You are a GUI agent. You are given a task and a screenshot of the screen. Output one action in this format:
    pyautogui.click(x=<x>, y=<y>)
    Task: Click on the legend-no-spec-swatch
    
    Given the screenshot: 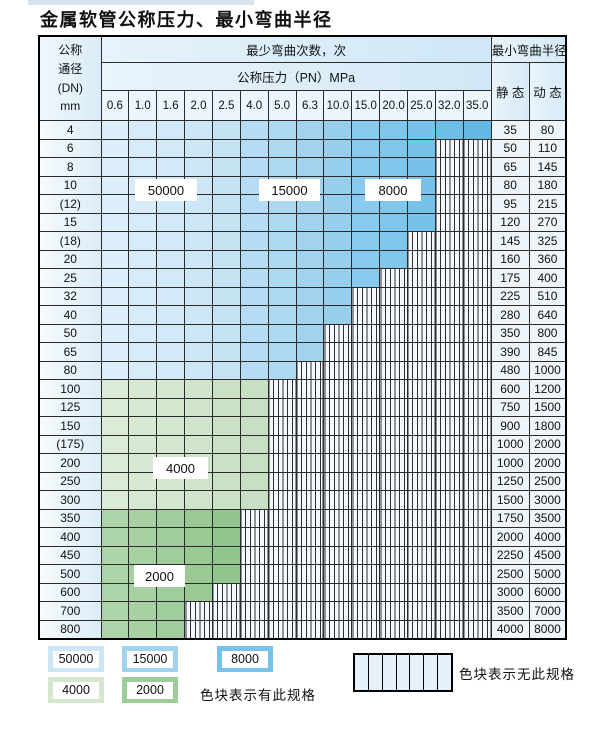 What is the action you would take?
    pyautogui.click(x=403, y=672)
    